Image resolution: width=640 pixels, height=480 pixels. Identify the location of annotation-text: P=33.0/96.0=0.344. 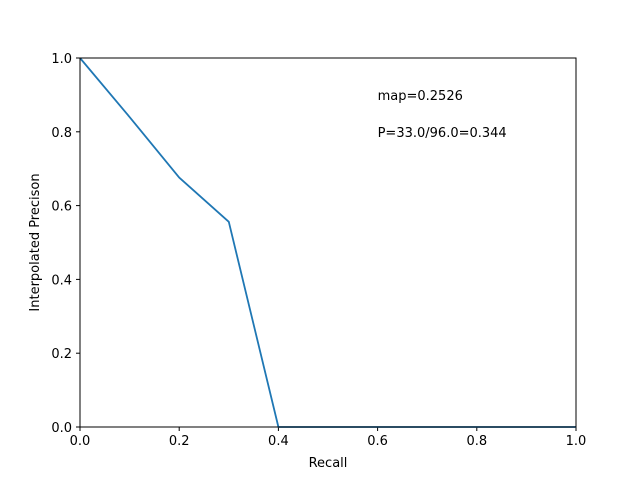
(442, 133).